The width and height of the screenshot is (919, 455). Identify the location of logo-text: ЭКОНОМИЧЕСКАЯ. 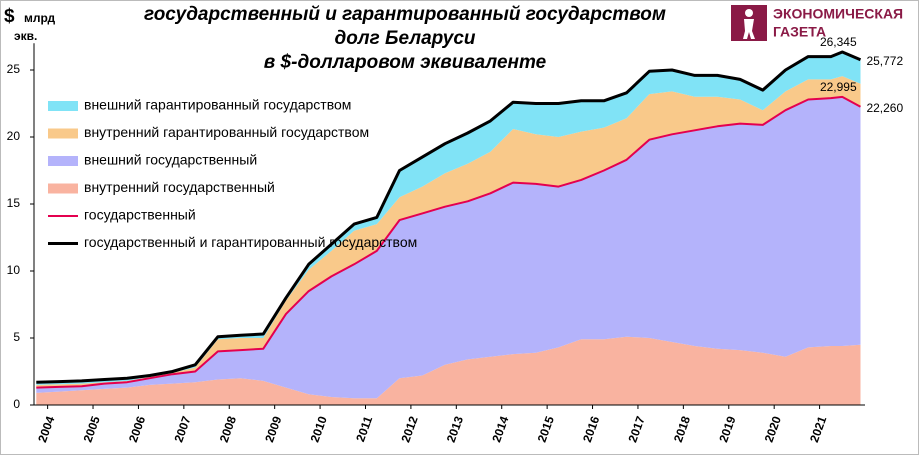
(838, 14).